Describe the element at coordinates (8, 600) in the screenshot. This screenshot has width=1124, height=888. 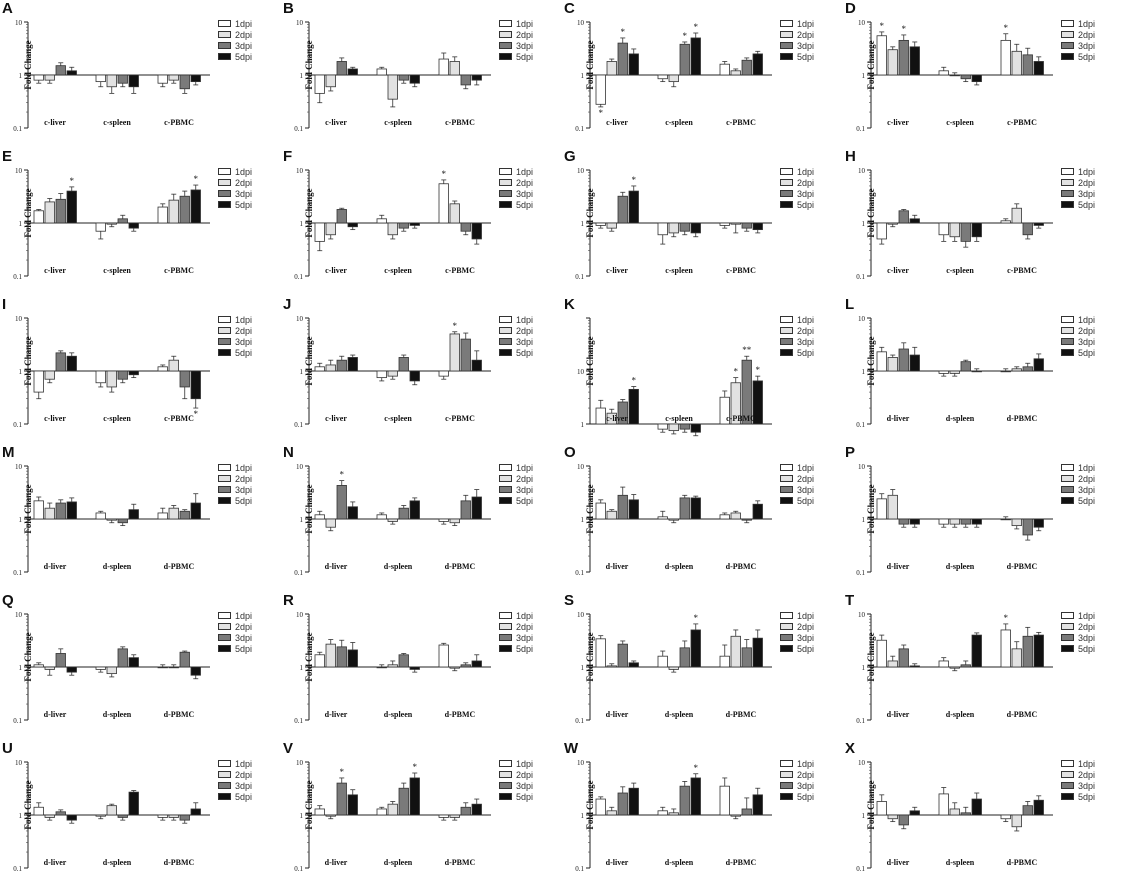
I see `panel-label: Q` at that location.